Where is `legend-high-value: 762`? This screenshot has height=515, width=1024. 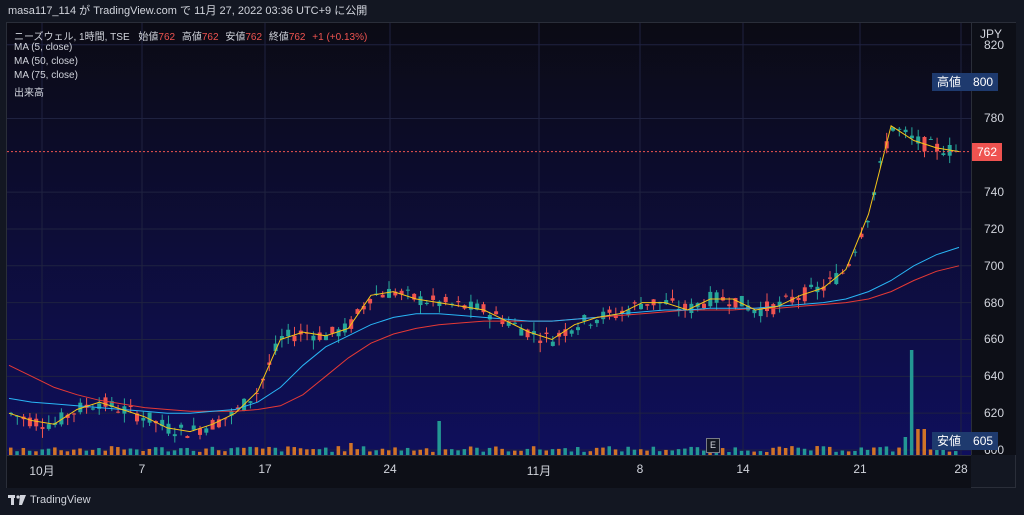
legend-high-value: 762 is located at coordinates (210, 37).